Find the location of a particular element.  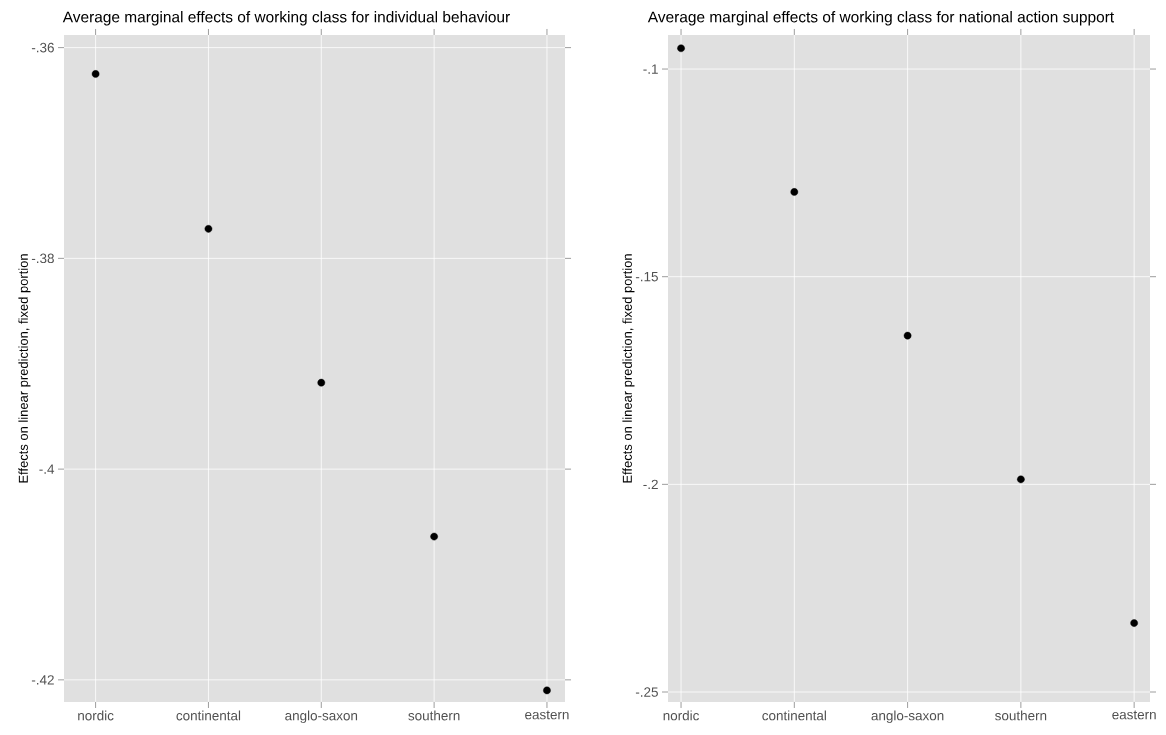

y-tick-label: -.1 is located at coordinates (650, 69).